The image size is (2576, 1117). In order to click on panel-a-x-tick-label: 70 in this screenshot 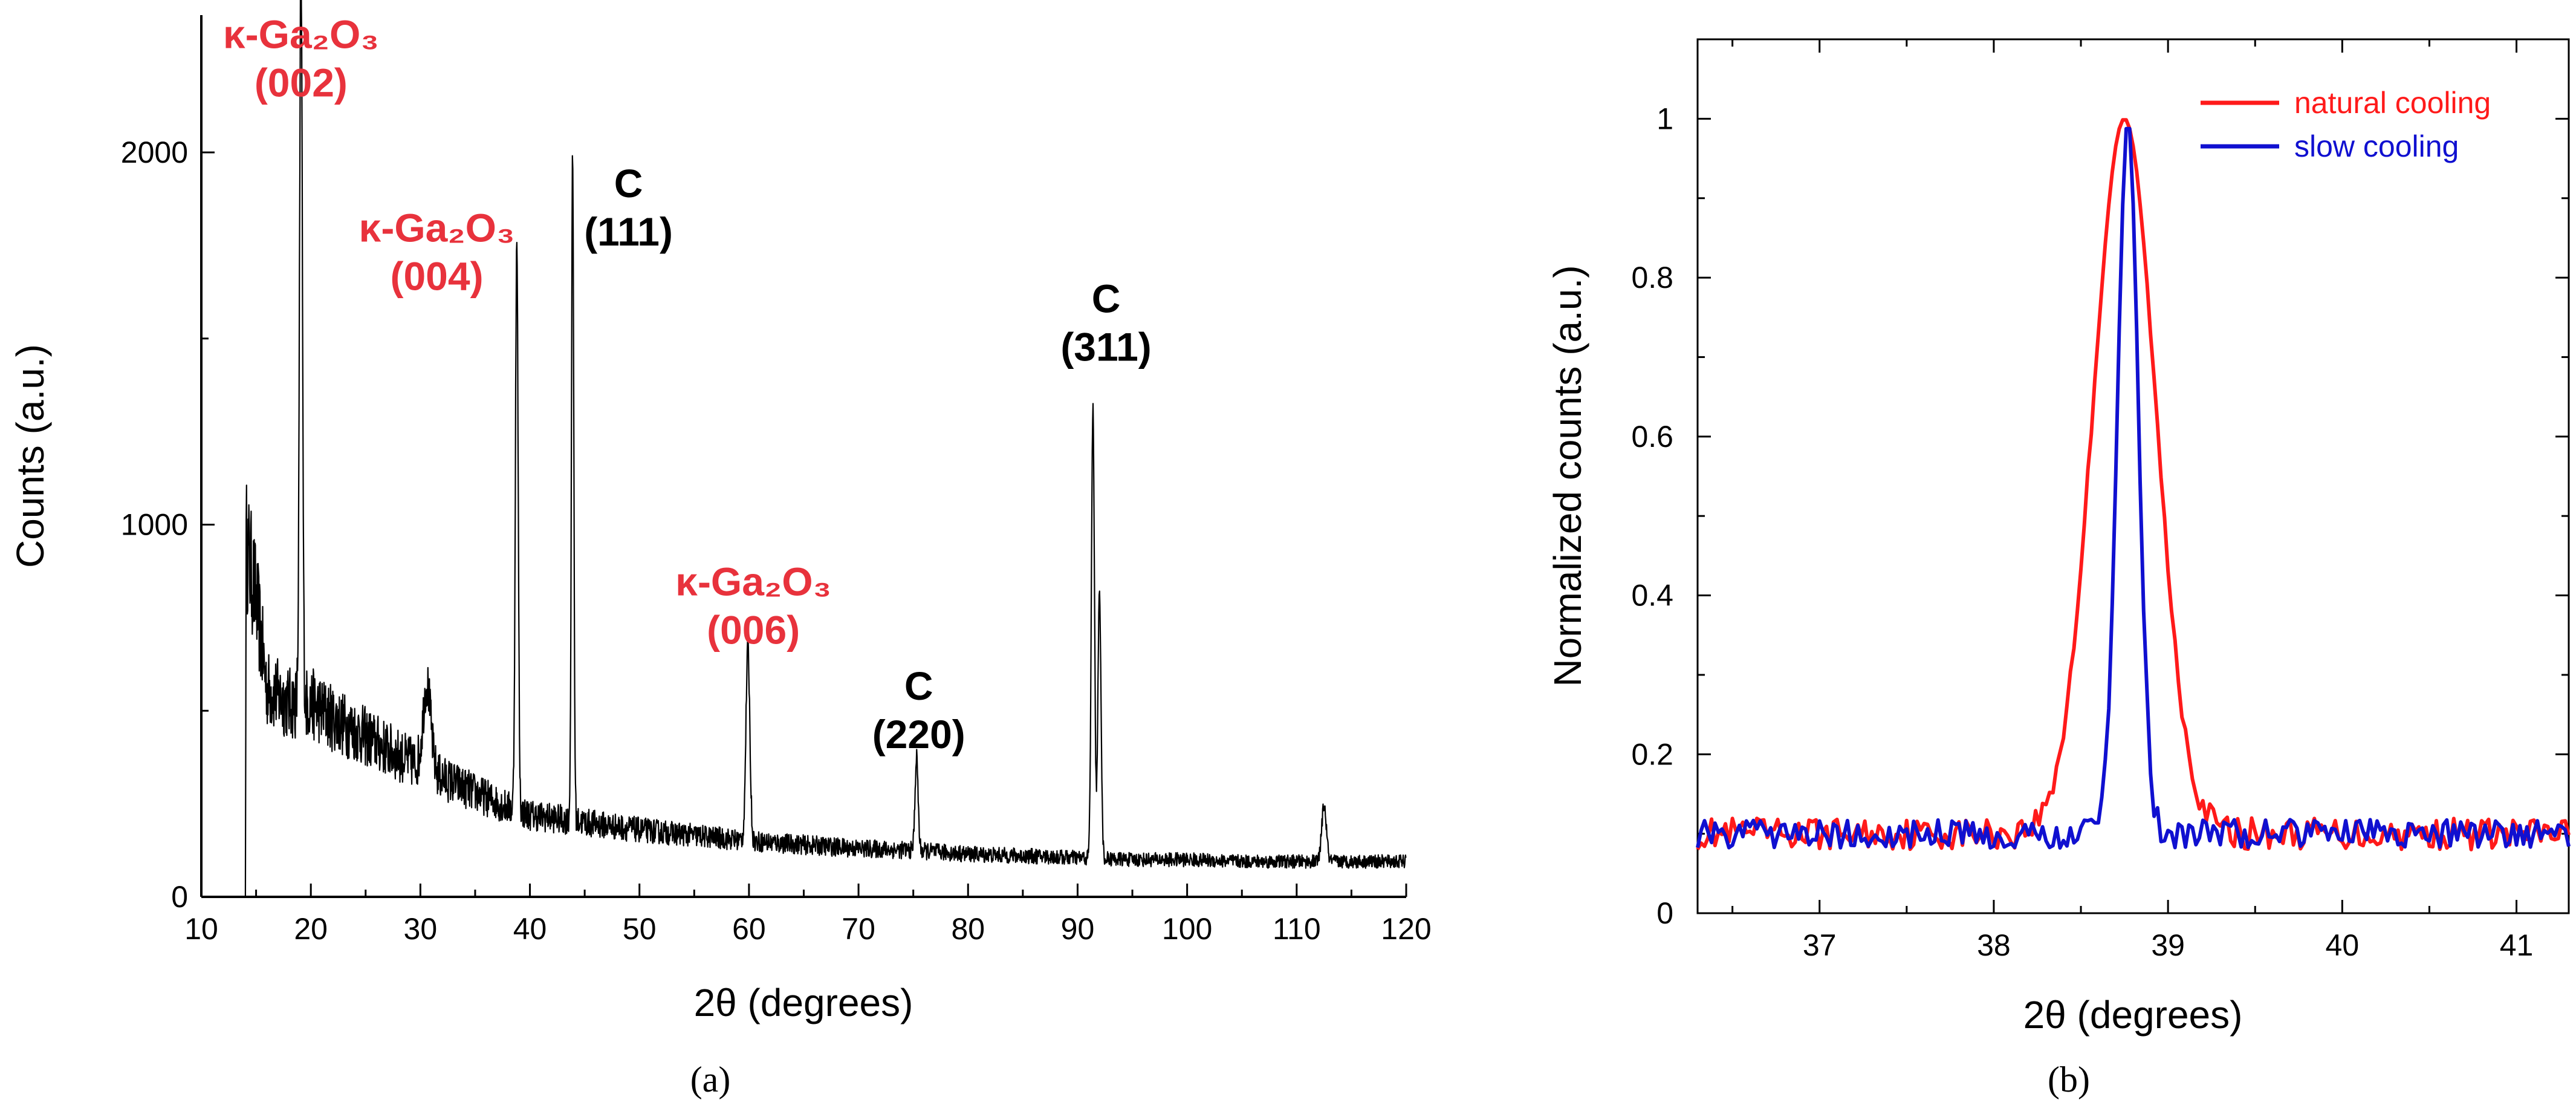, I will do `click(859, 929)`.